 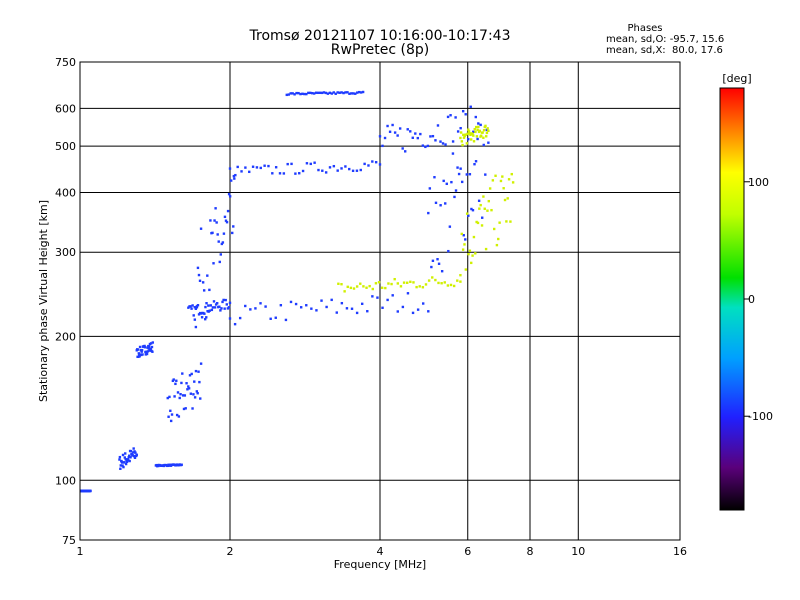 What do you see at coordinates (380, 564) in the screenshot?
I see `x-axis-label: Frequency [MHz]` at bounding box center [380, 564].